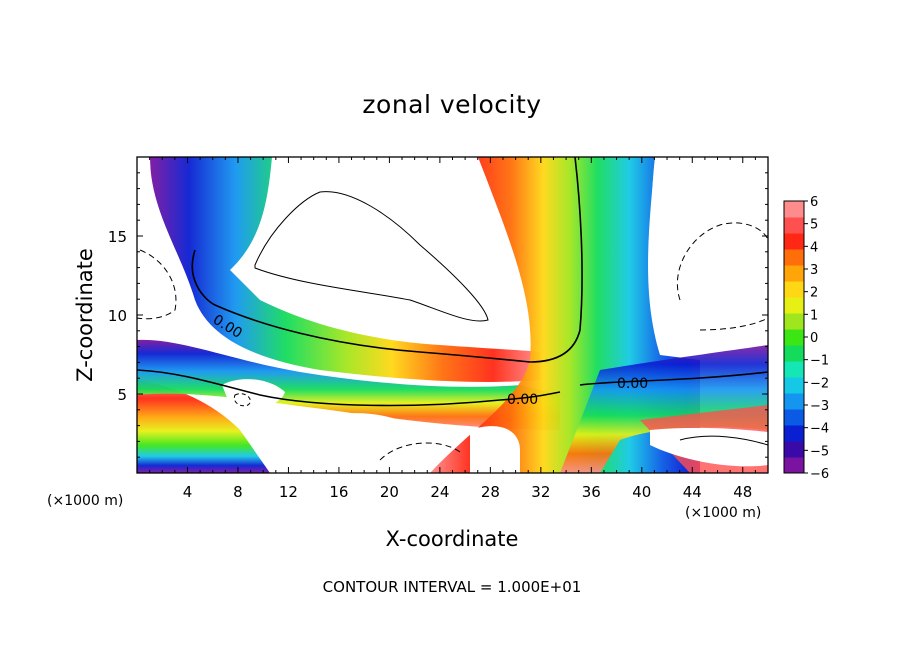 The image size is (904, 654). What do you see at coordinates (122, 395) in the screenshot?
I see `y-tick-label: 5` at bounding box center [122, 395].